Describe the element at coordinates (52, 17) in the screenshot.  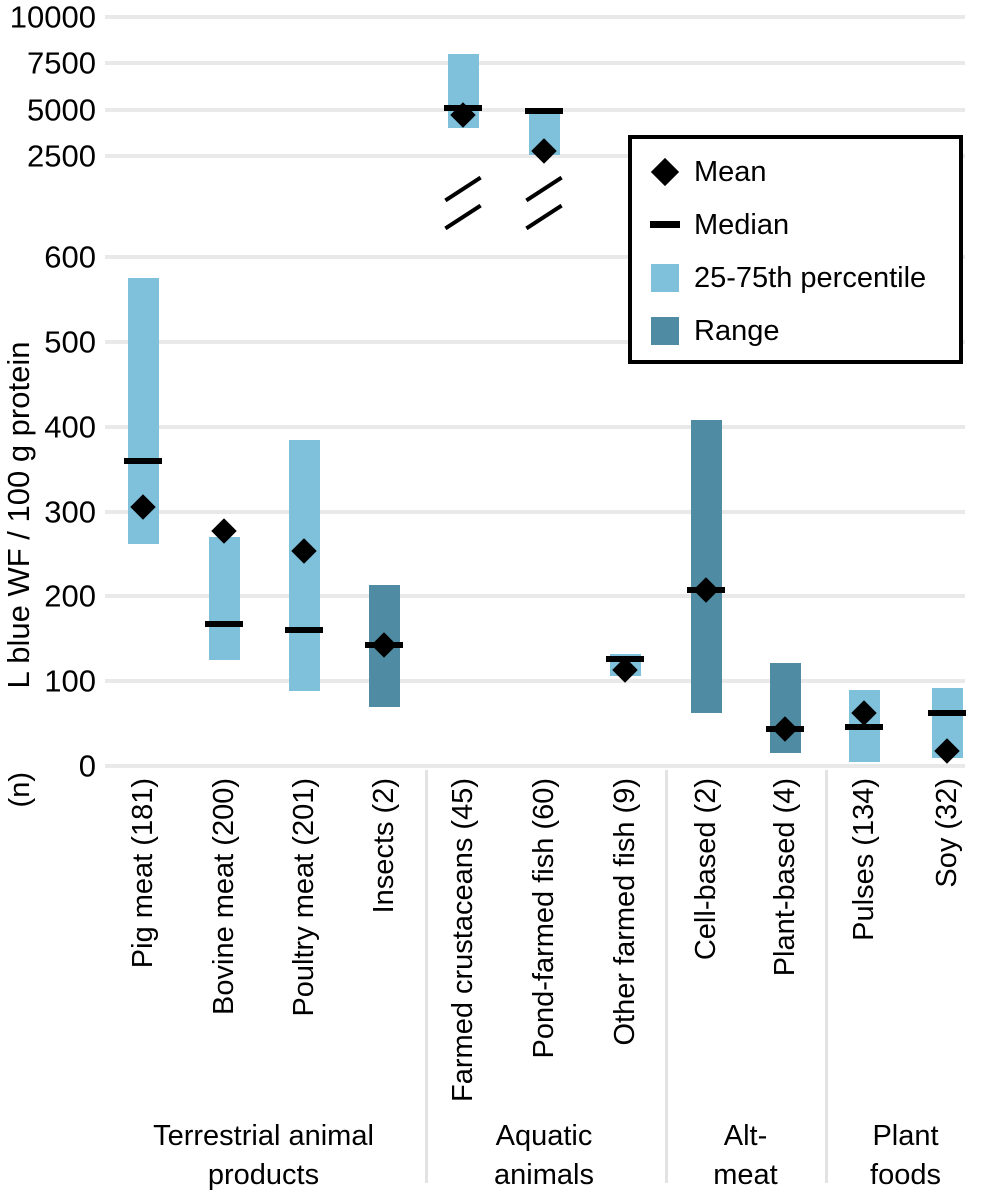
I see `axis-tick-label: 10000` at that location.